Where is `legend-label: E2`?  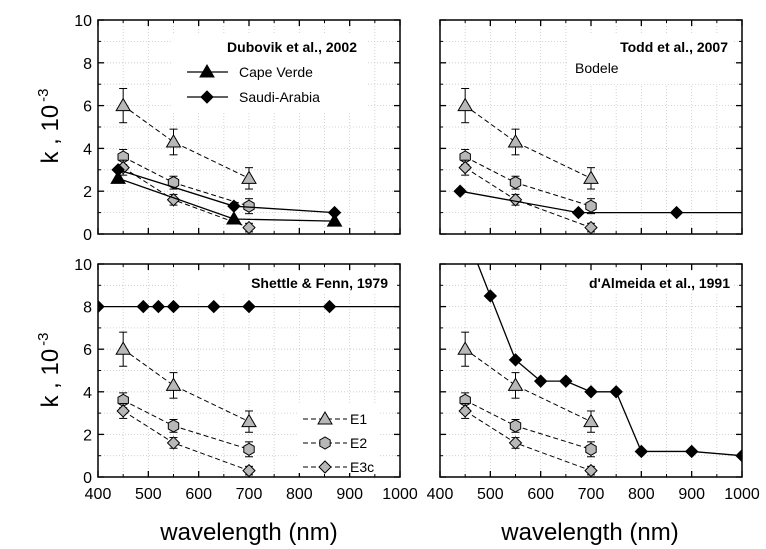 legend-label: E2 is located at coordinates (358, 443).